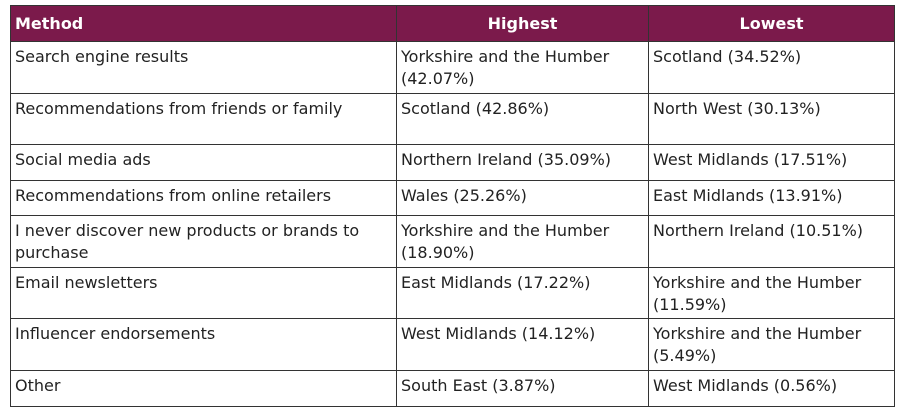  What do you see at coordinates (522, 198) in the screenshot?
I see `table-cell: Wales (25.26%)` at bounding box center [522, 198].